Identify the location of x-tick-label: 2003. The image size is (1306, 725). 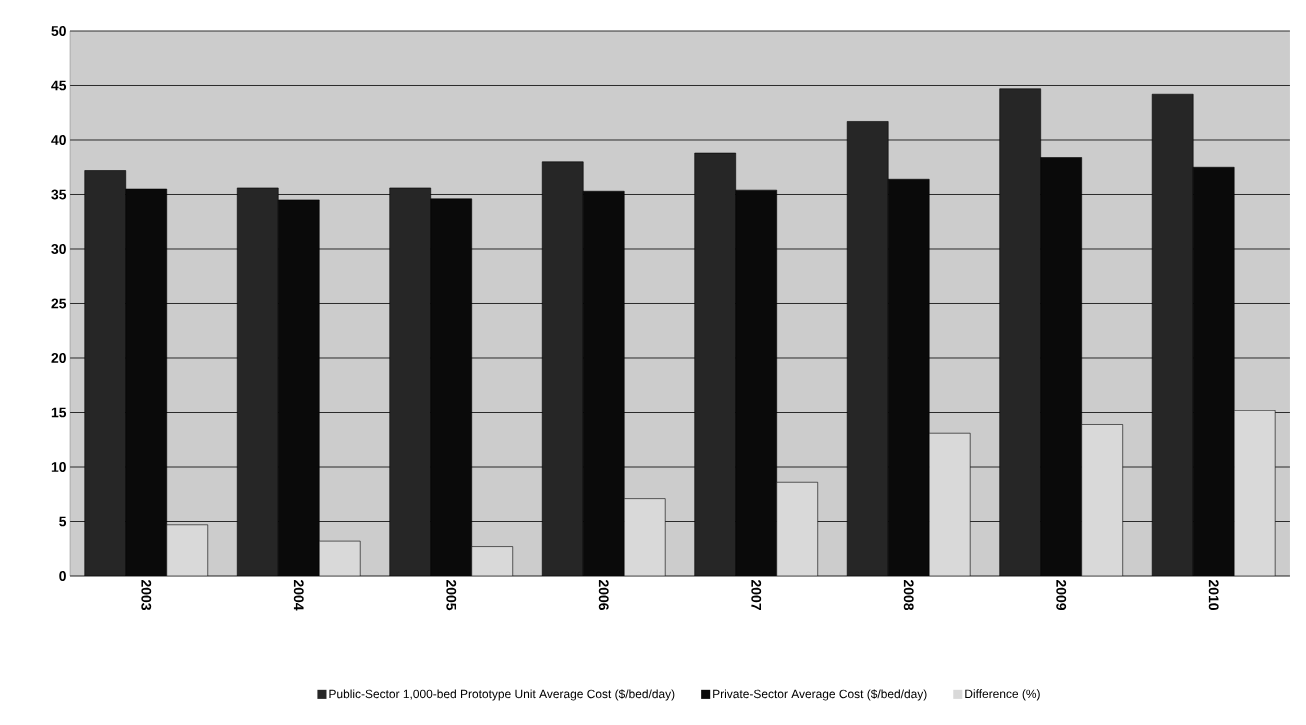
(146, 595).